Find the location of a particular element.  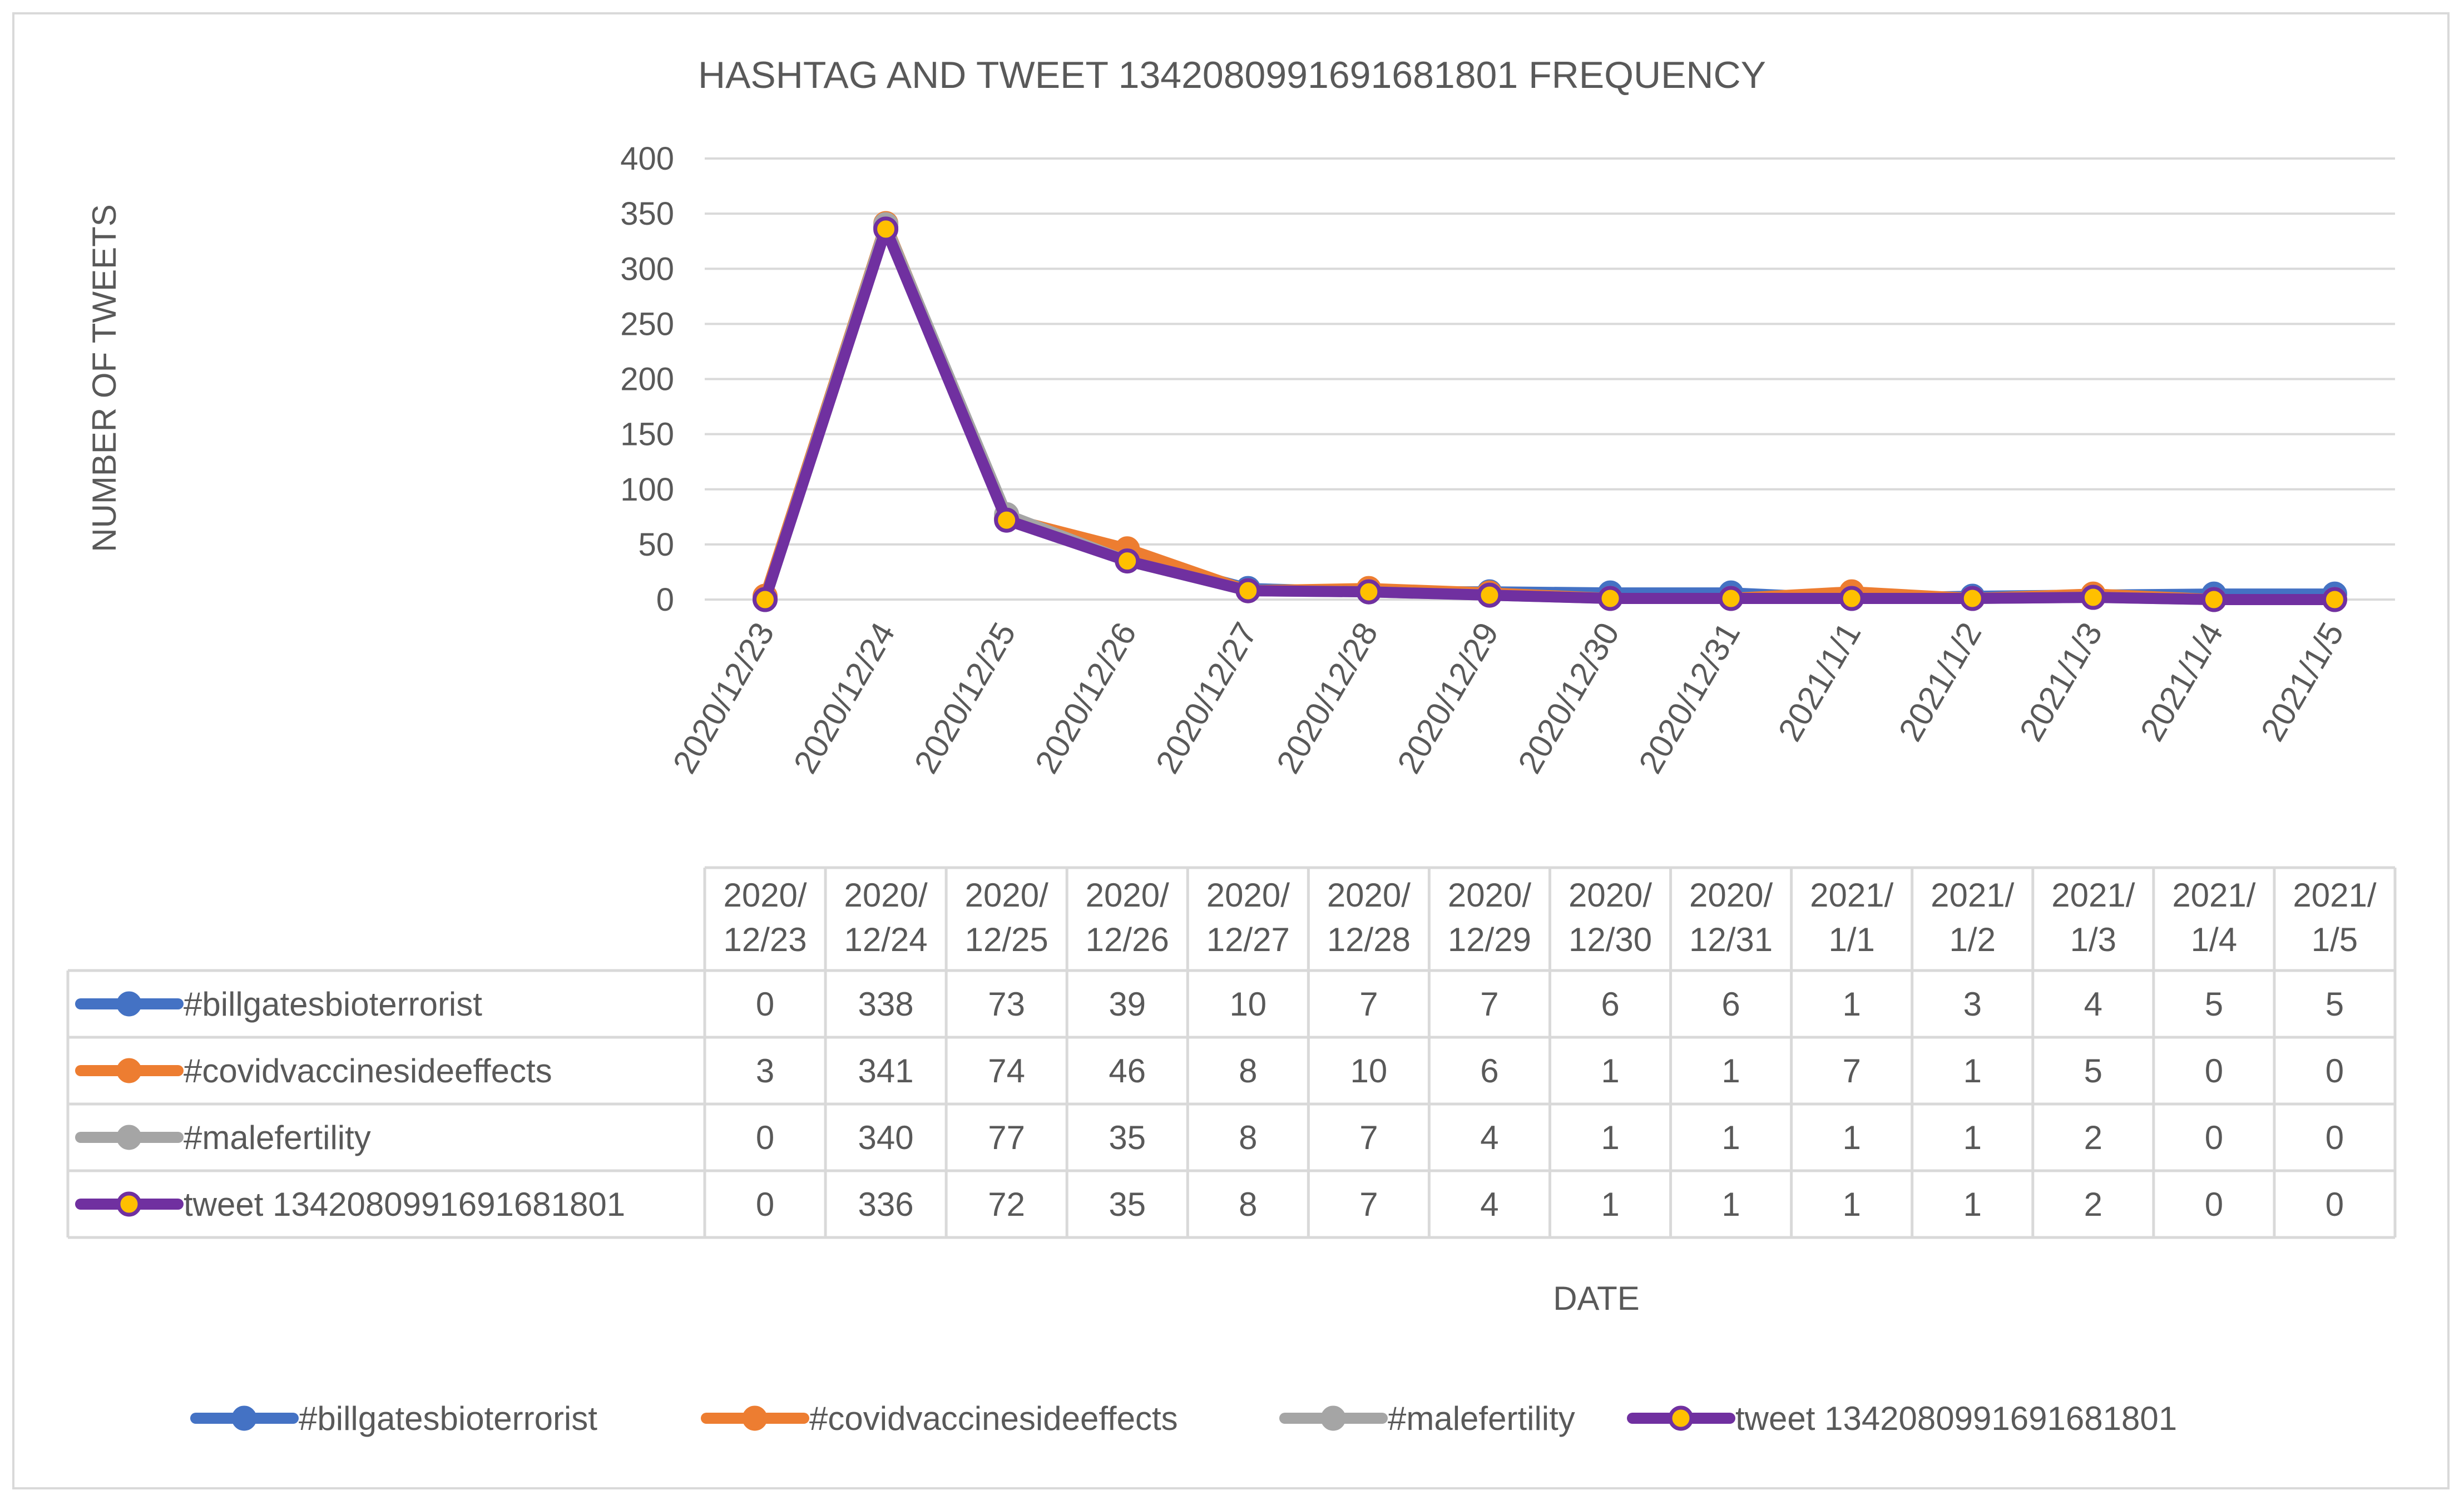

x-tick-label: 2020/12/27 is located at coordinates (1206, 698).